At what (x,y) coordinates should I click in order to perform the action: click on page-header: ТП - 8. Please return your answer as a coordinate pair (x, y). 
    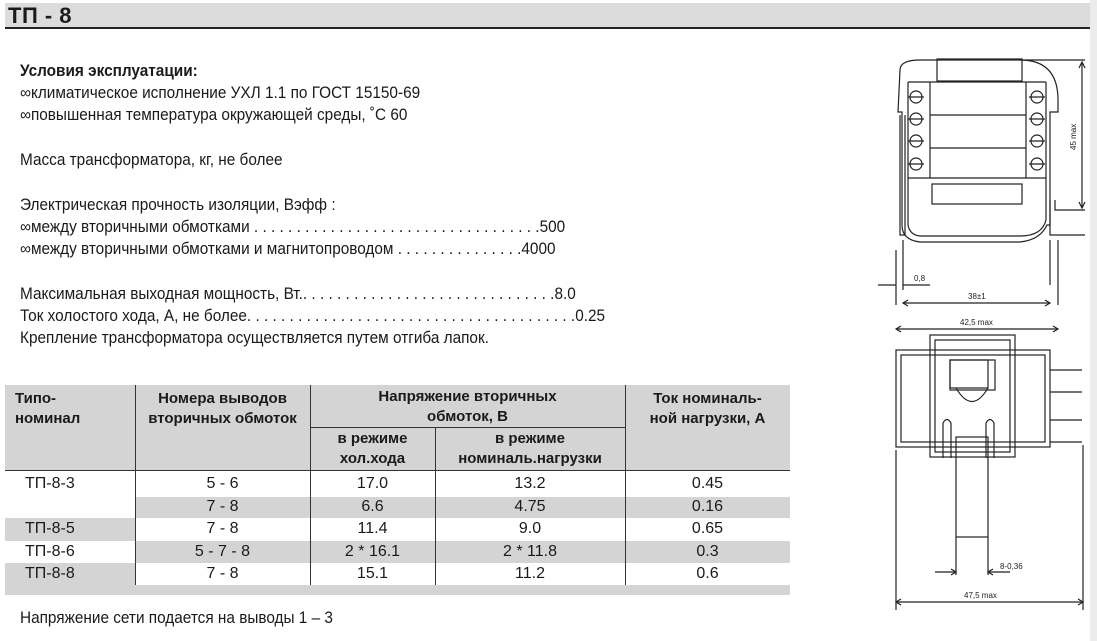
    Looking at the image, I should click on (547, 16).